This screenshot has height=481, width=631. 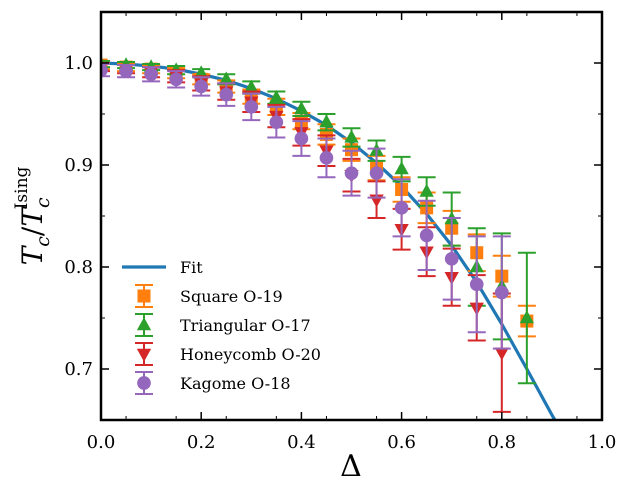 What do you see at coordinates (201, 442) in the screenshot?
I see `x-tick-label: 0.2` at bounding box center [201, 442].